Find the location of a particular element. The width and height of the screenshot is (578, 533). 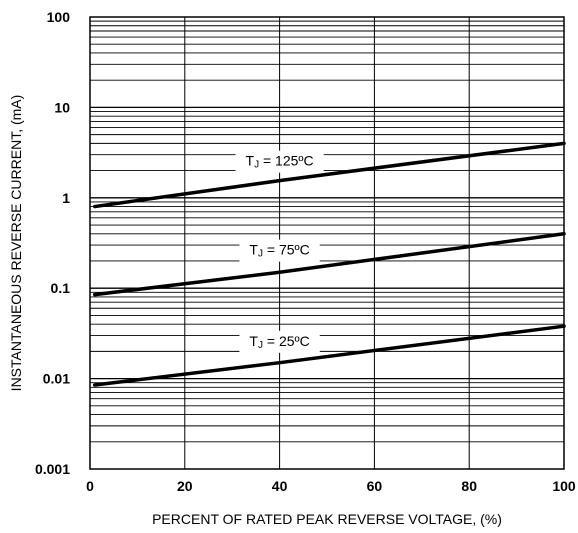

y-tick-label: 1 is located at coordinates (66, 198).